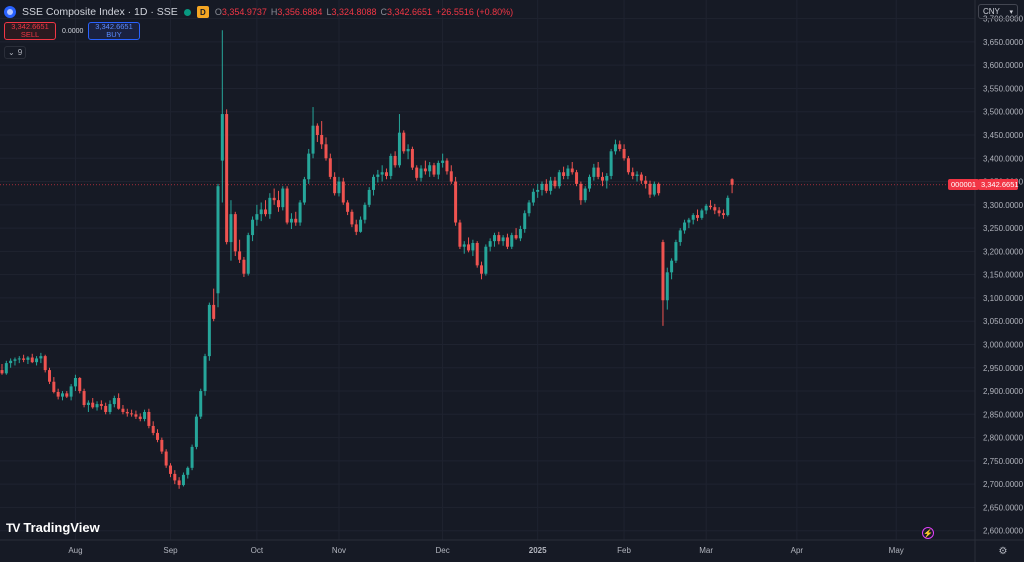 This screenshot has height=562, width=1024. I want to click on symbol-title: SSE Composite Index · 1D · SSE, so click(100, 12).